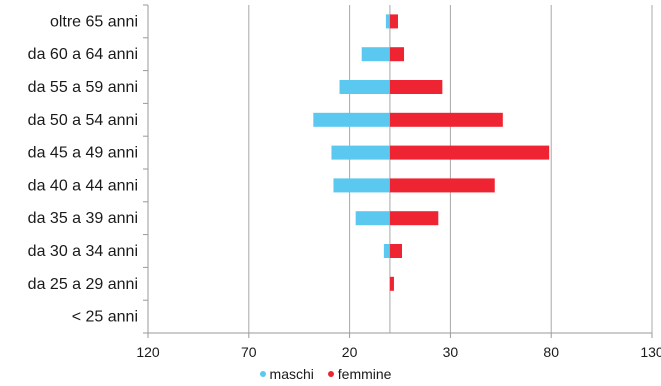 This screenshot has width=661, height=386. Describe the element at coordinates (83, 120) in the screenshot. I see `y-tick-label: da 50 a 54 anni` at that location.